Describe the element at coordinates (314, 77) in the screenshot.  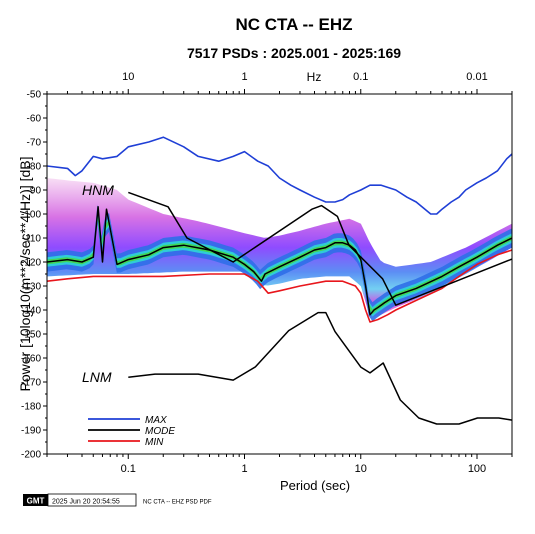
I see `top-axis-label: Hz` at that location.